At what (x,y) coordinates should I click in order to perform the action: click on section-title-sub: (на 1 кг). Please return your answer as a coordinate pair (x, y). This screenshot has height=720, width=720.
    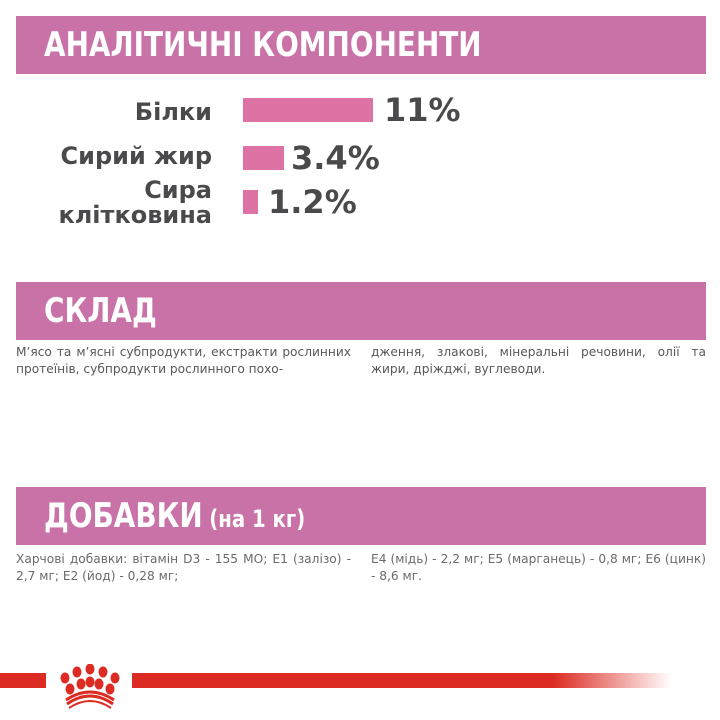
    Looking at the image, I should click on (257, 519).